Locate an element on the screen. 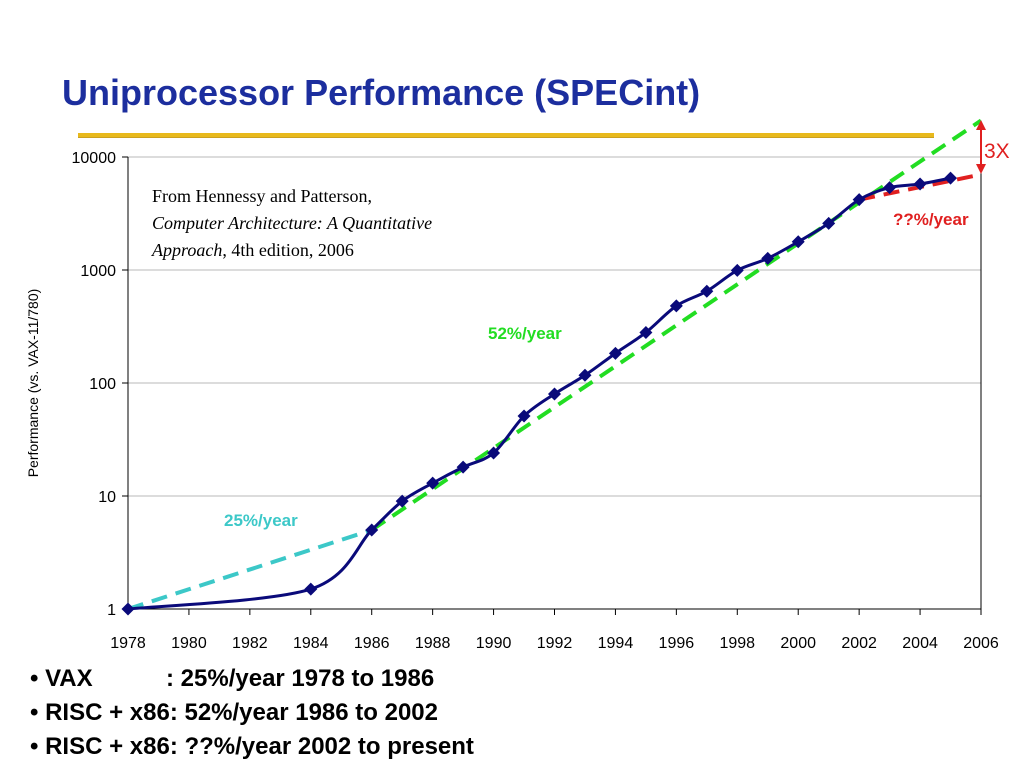 This screenshot has width=1024, height=768. bullet-risc-recent-label: RISC + x86 is located at coordinates (107, 746).